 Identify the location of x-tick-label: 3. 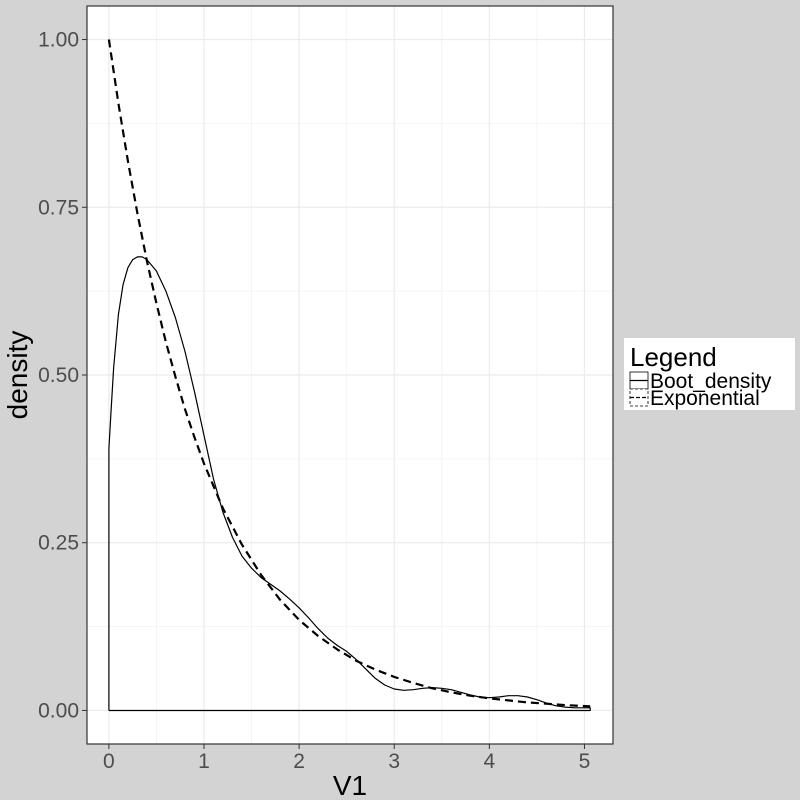
(394, 761).